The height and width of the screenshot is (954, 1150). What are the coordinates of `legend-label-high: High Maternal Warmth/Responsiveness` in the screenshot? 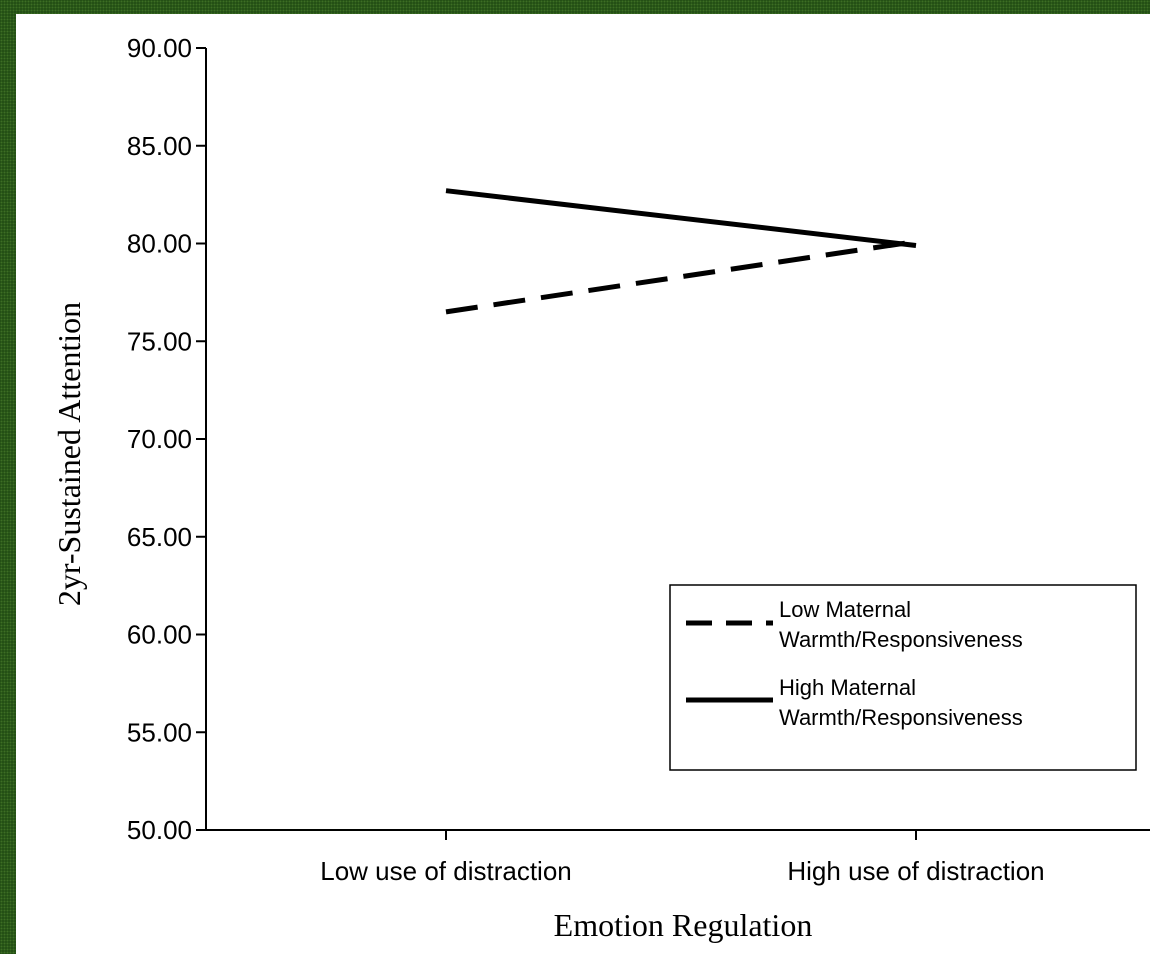 It's located at (901, 702).